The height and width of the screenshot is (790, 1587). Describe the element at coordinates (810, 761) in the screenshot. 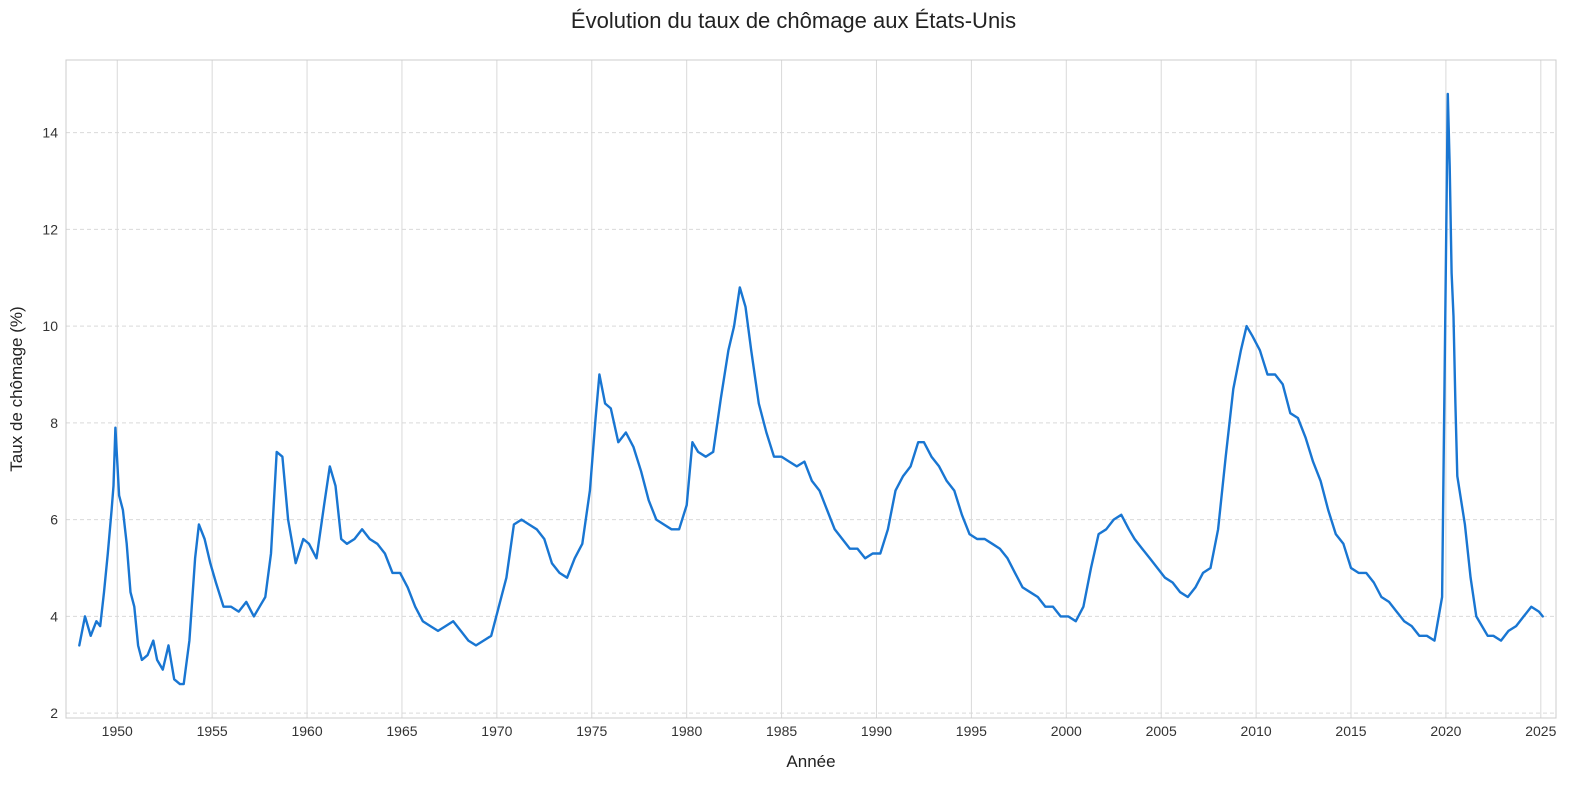

I see `x-axis-label: Année` at that location.